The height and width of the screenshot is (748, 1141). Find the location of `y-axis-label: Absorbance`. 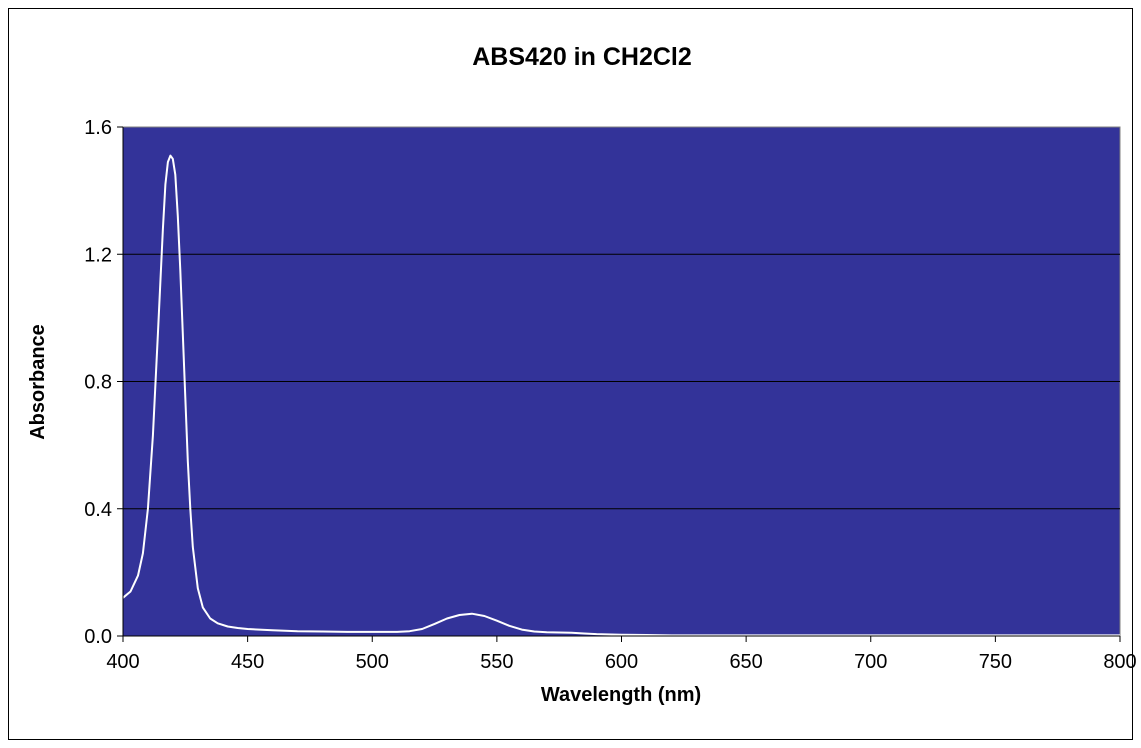

y-axis-label: Absorbance is located at coordinates (38, 382).